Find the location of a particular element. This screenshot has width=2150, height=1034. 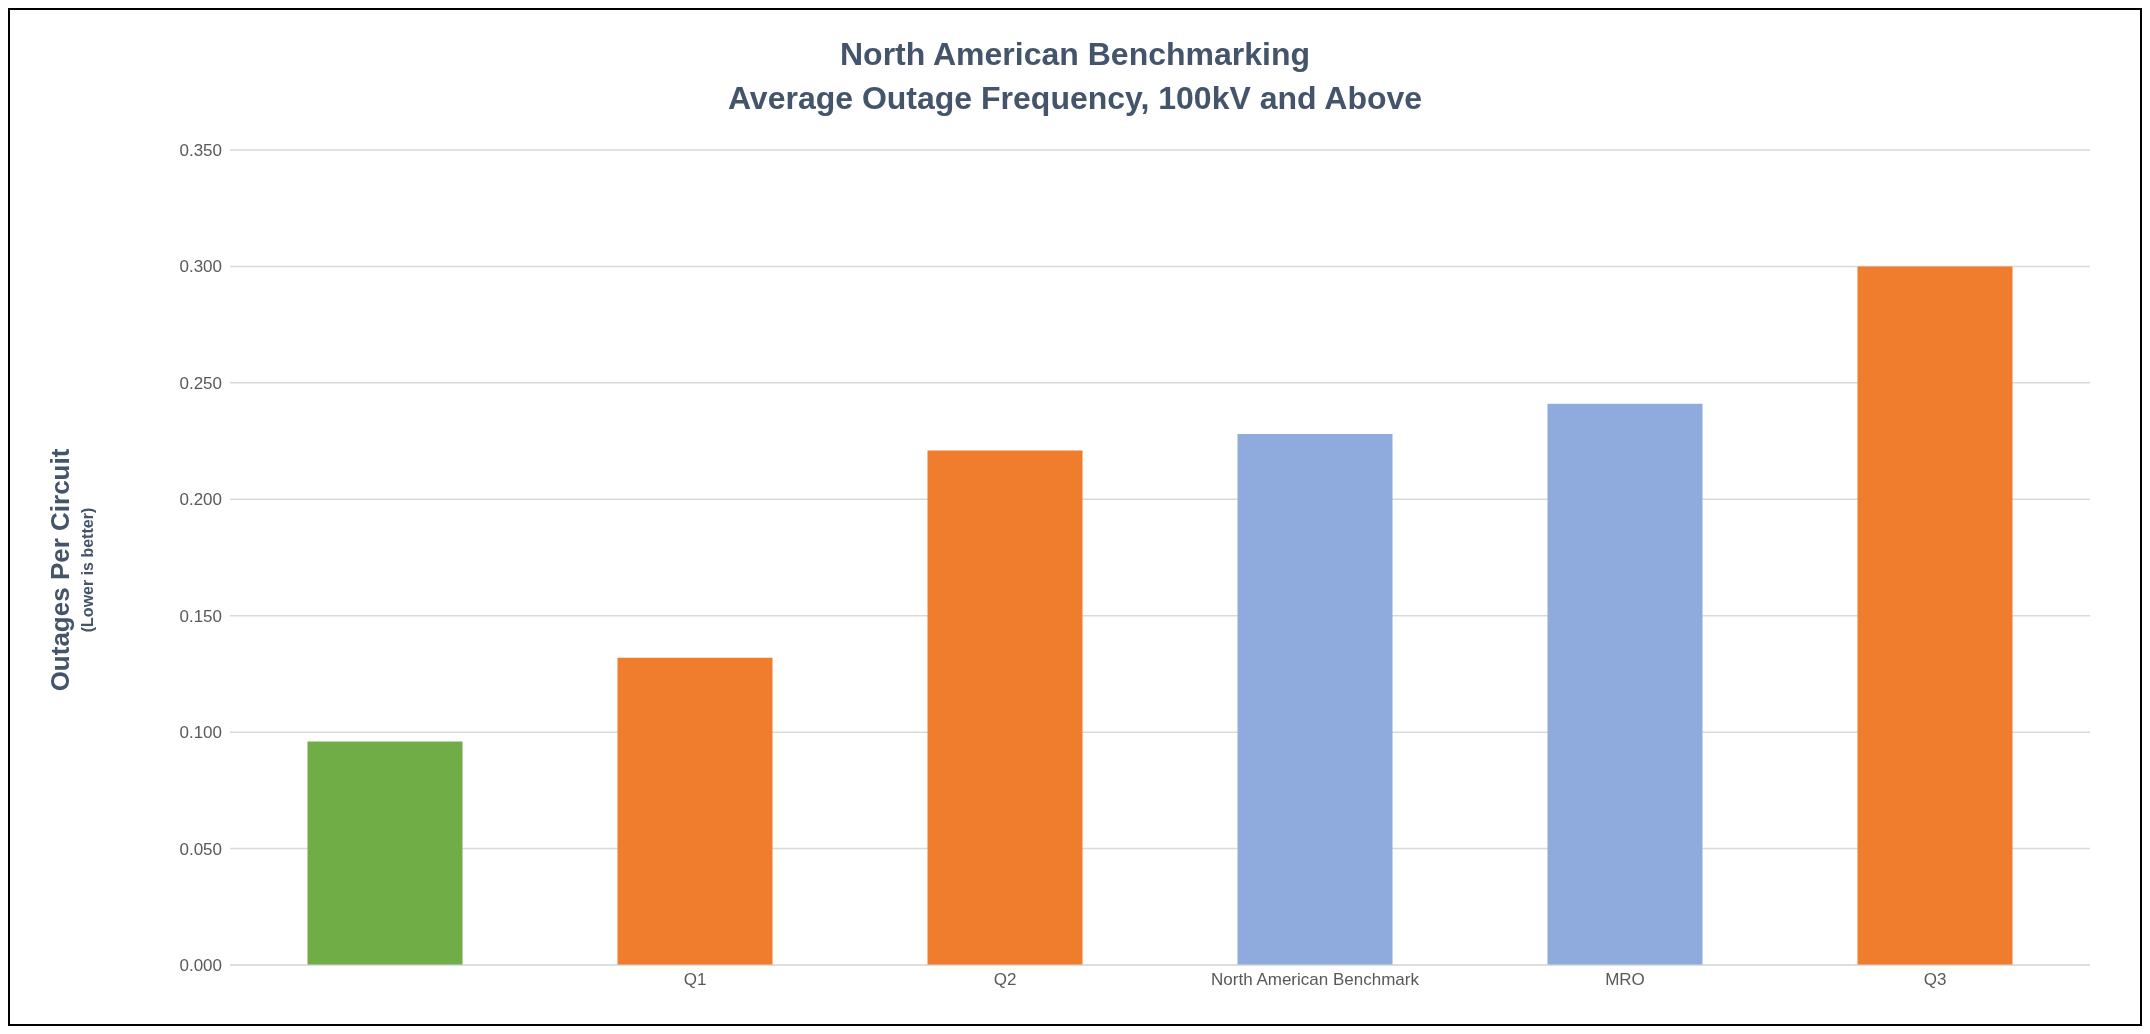

x-tick-label: Q3 is located at coordinates (1935, 980).